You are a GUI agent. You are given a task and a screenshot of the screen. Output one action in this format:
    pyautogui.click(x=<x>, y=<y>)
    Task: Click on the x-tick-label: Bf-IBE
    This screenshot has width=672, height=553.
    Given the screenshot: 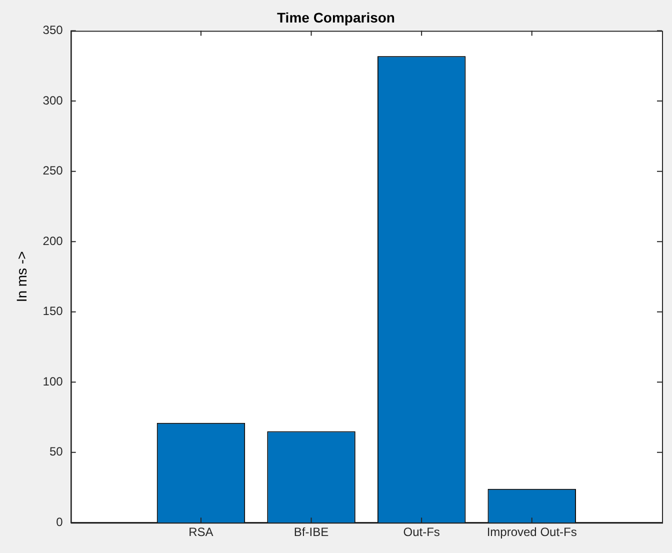 What is the action you would take?
    pyautogui.click(x=311, y=532)
    